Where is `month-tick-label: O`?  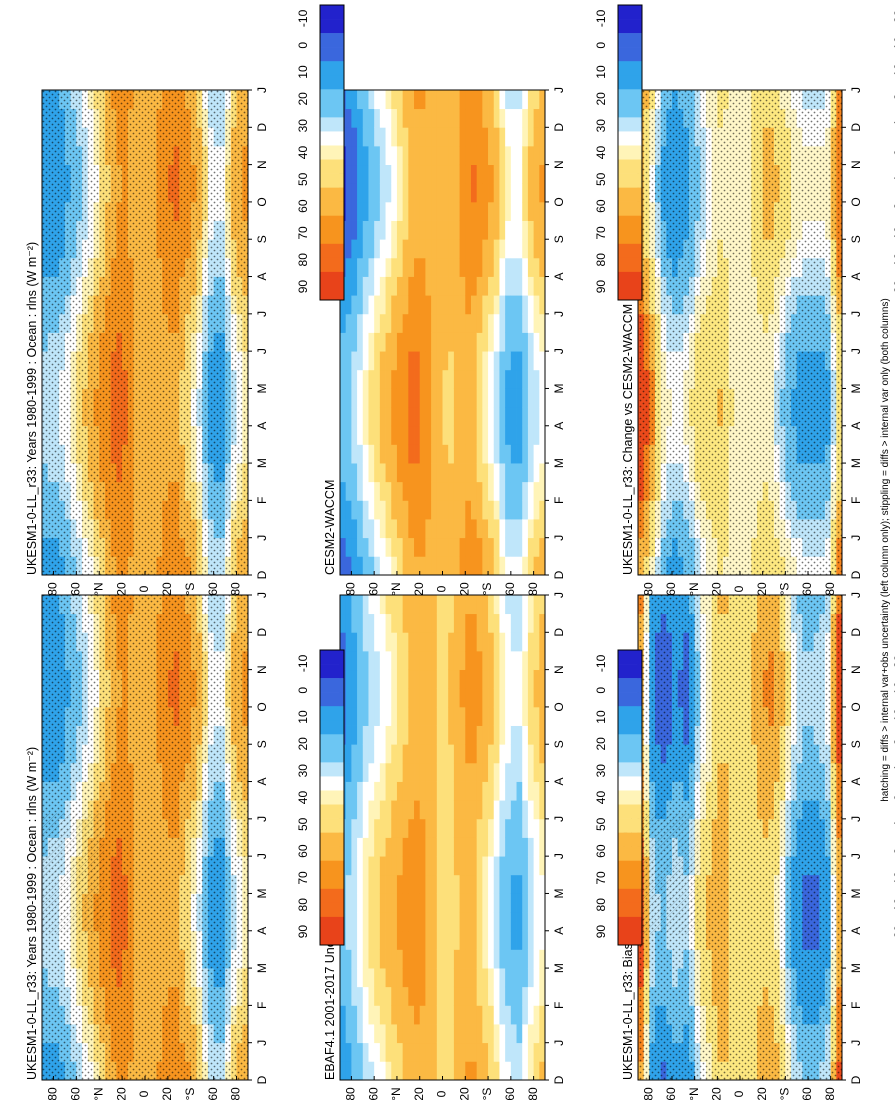
month-tick-label: O is located at coordinates (856, 706).